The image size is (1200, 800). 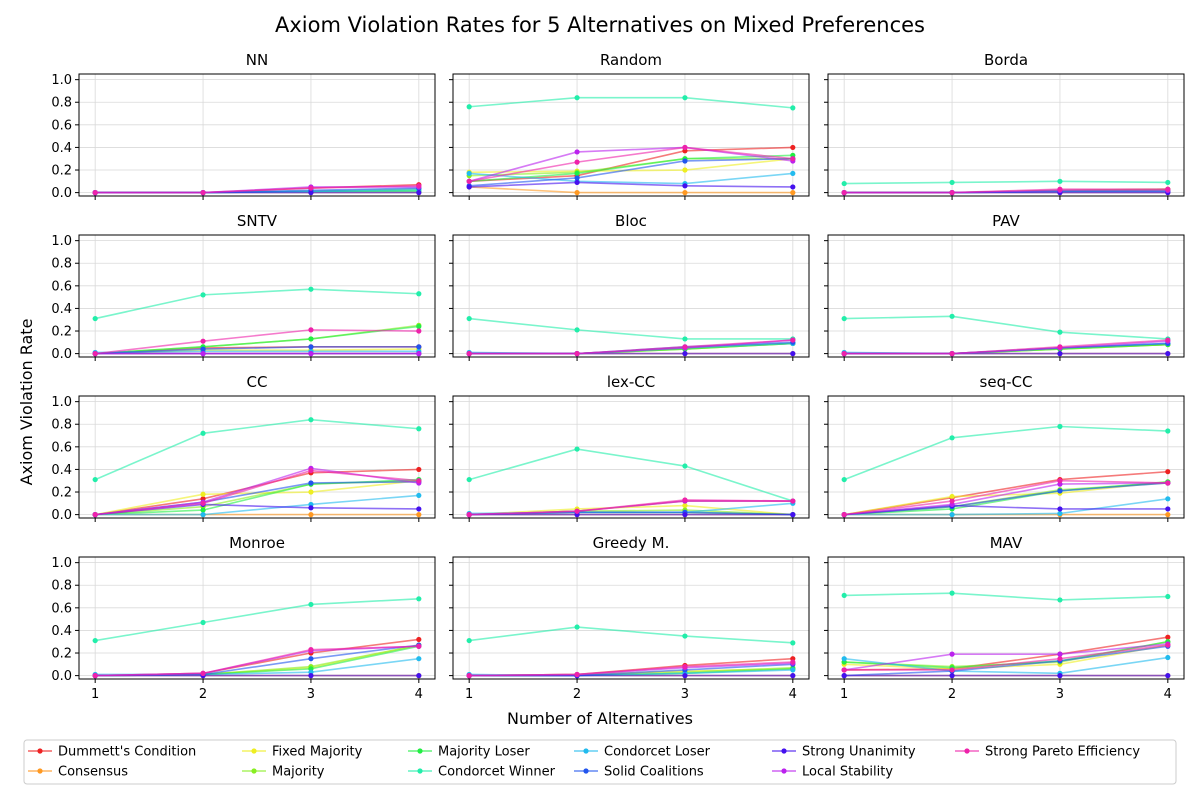 I want to click on panel-title: MAV, so click(x=1006, y=543).